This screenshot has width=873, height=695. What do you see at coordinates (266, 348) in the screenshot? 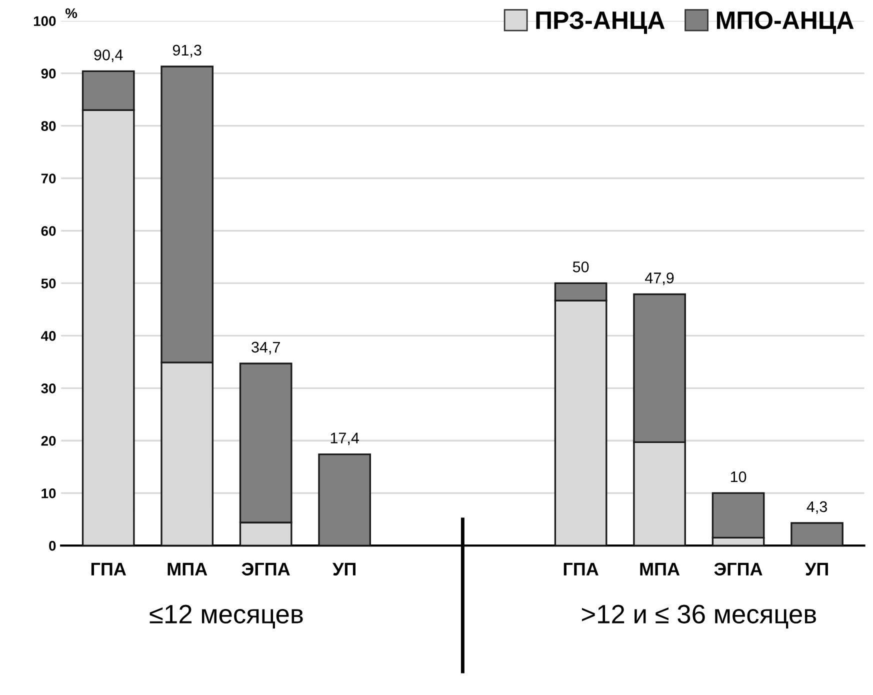
I see `total-label: 34,7` at bounding box center [266, 348].